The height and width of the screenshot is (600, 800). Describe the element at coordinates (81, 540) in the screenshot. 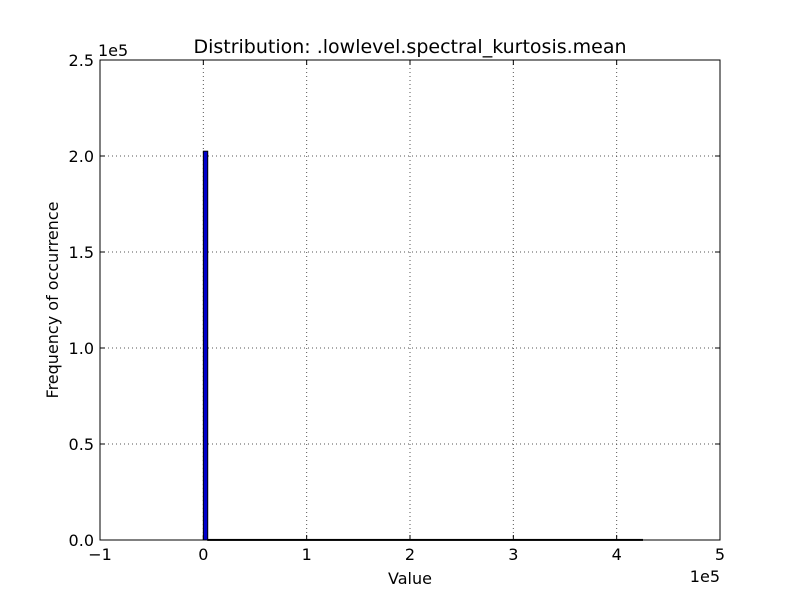

I see `y-tick-label: 0.0` at that location.